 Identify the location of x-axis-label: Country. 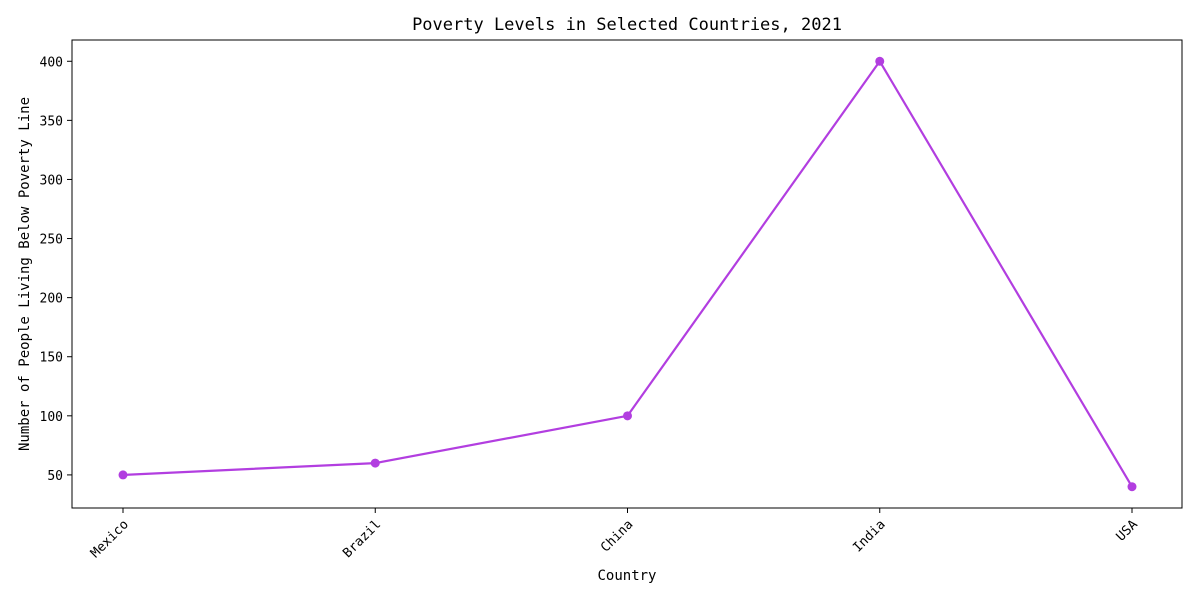
(626, 576).